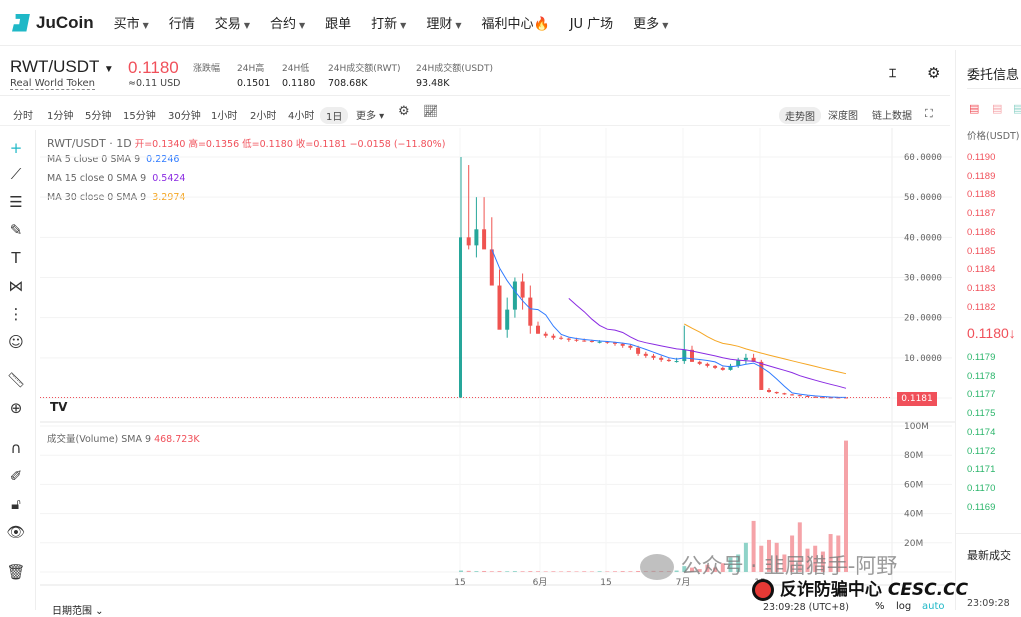  I want to click on percent-toggle: %, so click(880, 606).